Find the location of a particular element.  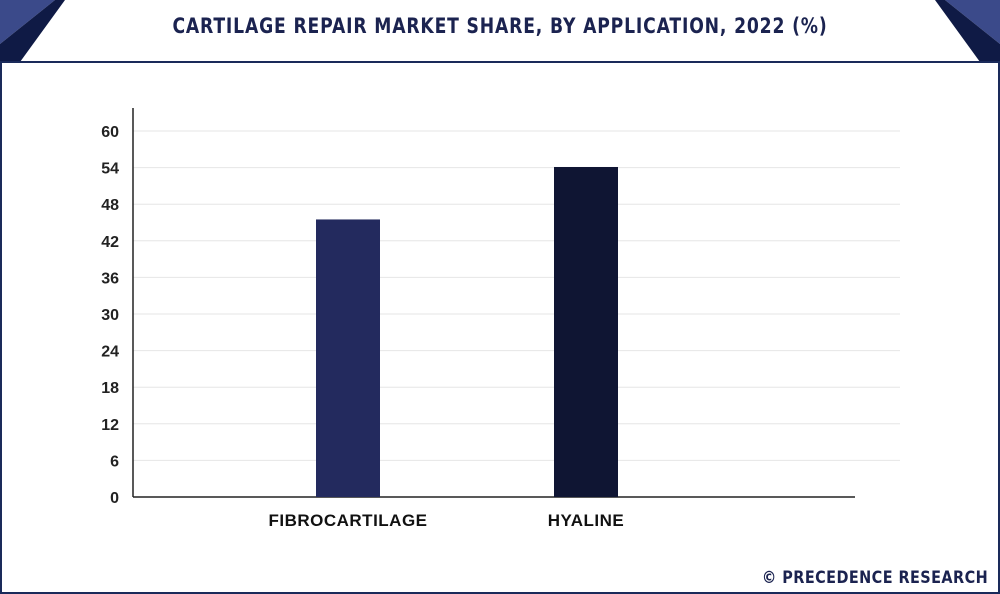

y-tick-label: 6 is located at coordinates (114, 461).